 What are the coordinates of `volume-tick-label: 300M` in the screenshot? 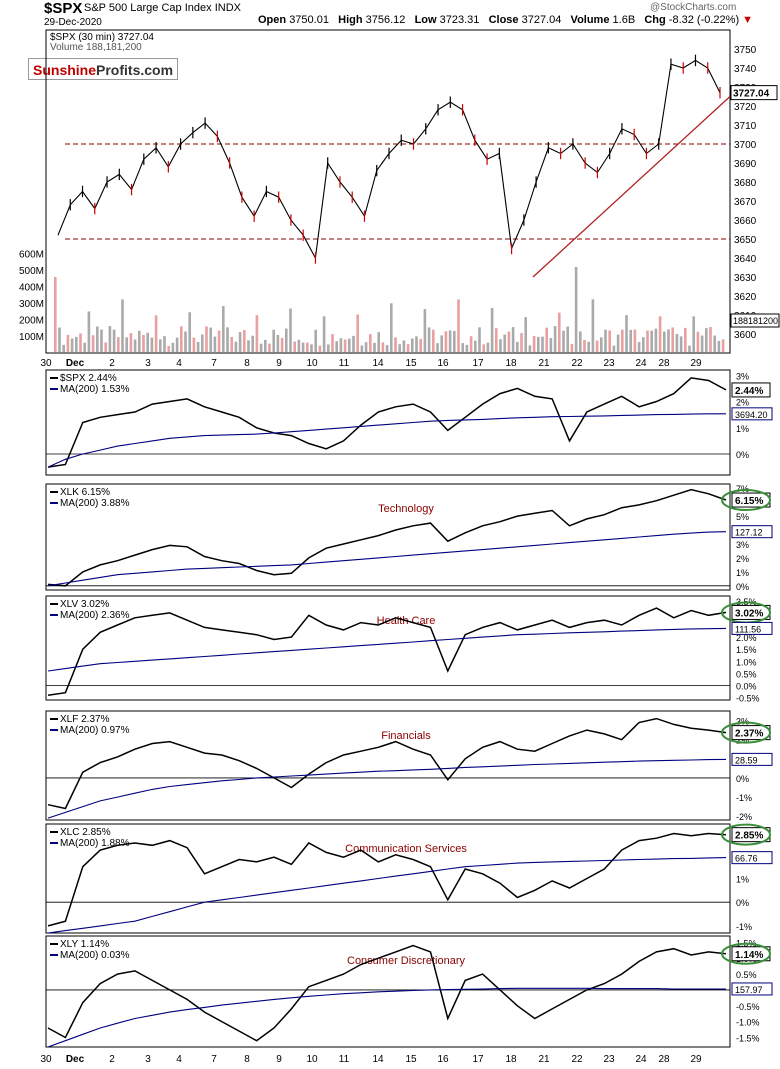 It's located at (31, 304).